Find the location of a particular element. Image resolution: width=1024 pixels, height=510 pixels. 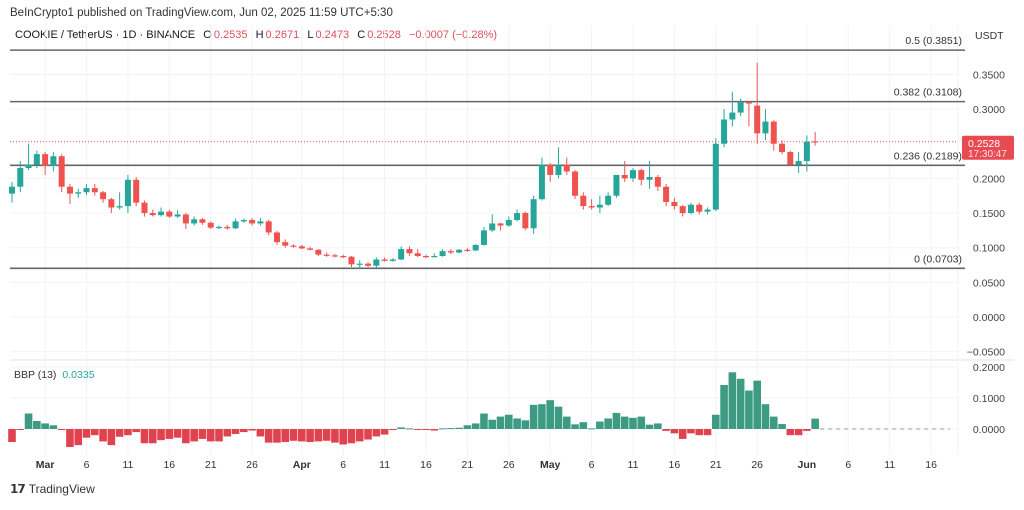

tradingview-logo-icon: 𝟭𝟳 is located at coordinates (18, 489).